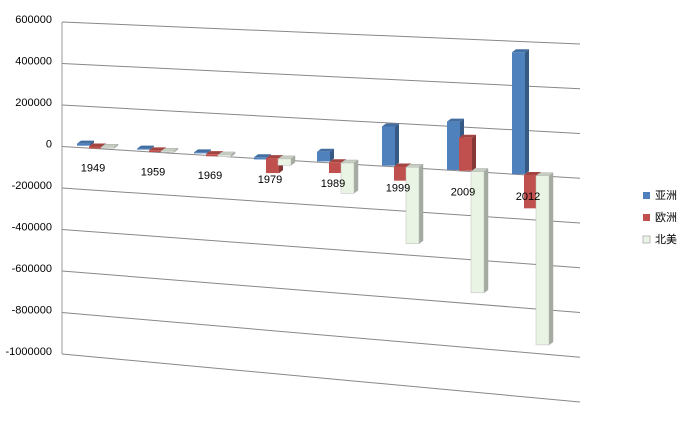 The height and width of the screenshot is (428, 689). I want to click on y-tick-label: 400000, so click(33, 61).